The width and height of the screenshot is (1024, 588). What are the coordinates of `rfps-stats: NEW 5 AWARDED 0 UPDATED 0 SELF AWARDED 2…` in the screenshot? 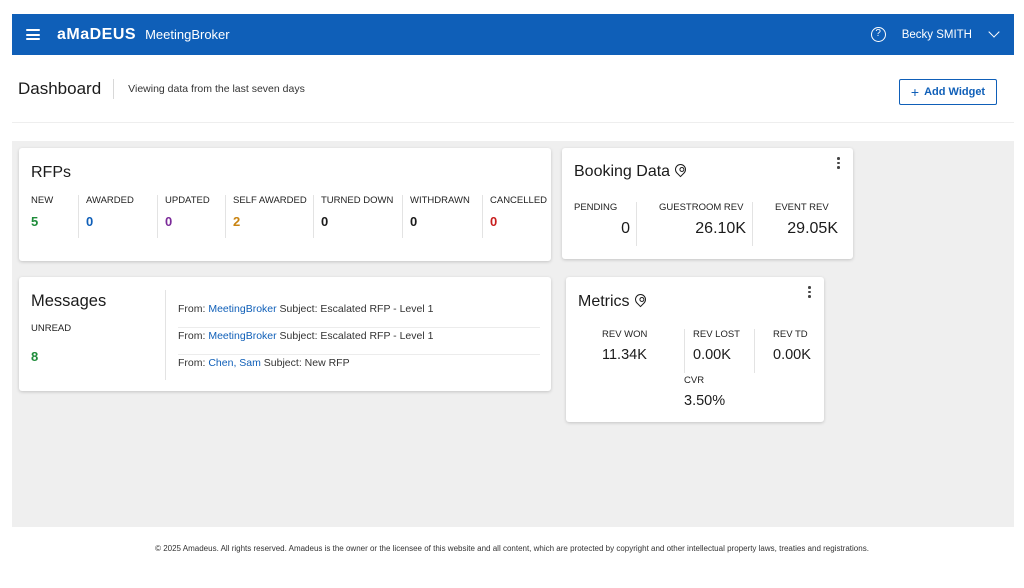 It's located at (291, 216).